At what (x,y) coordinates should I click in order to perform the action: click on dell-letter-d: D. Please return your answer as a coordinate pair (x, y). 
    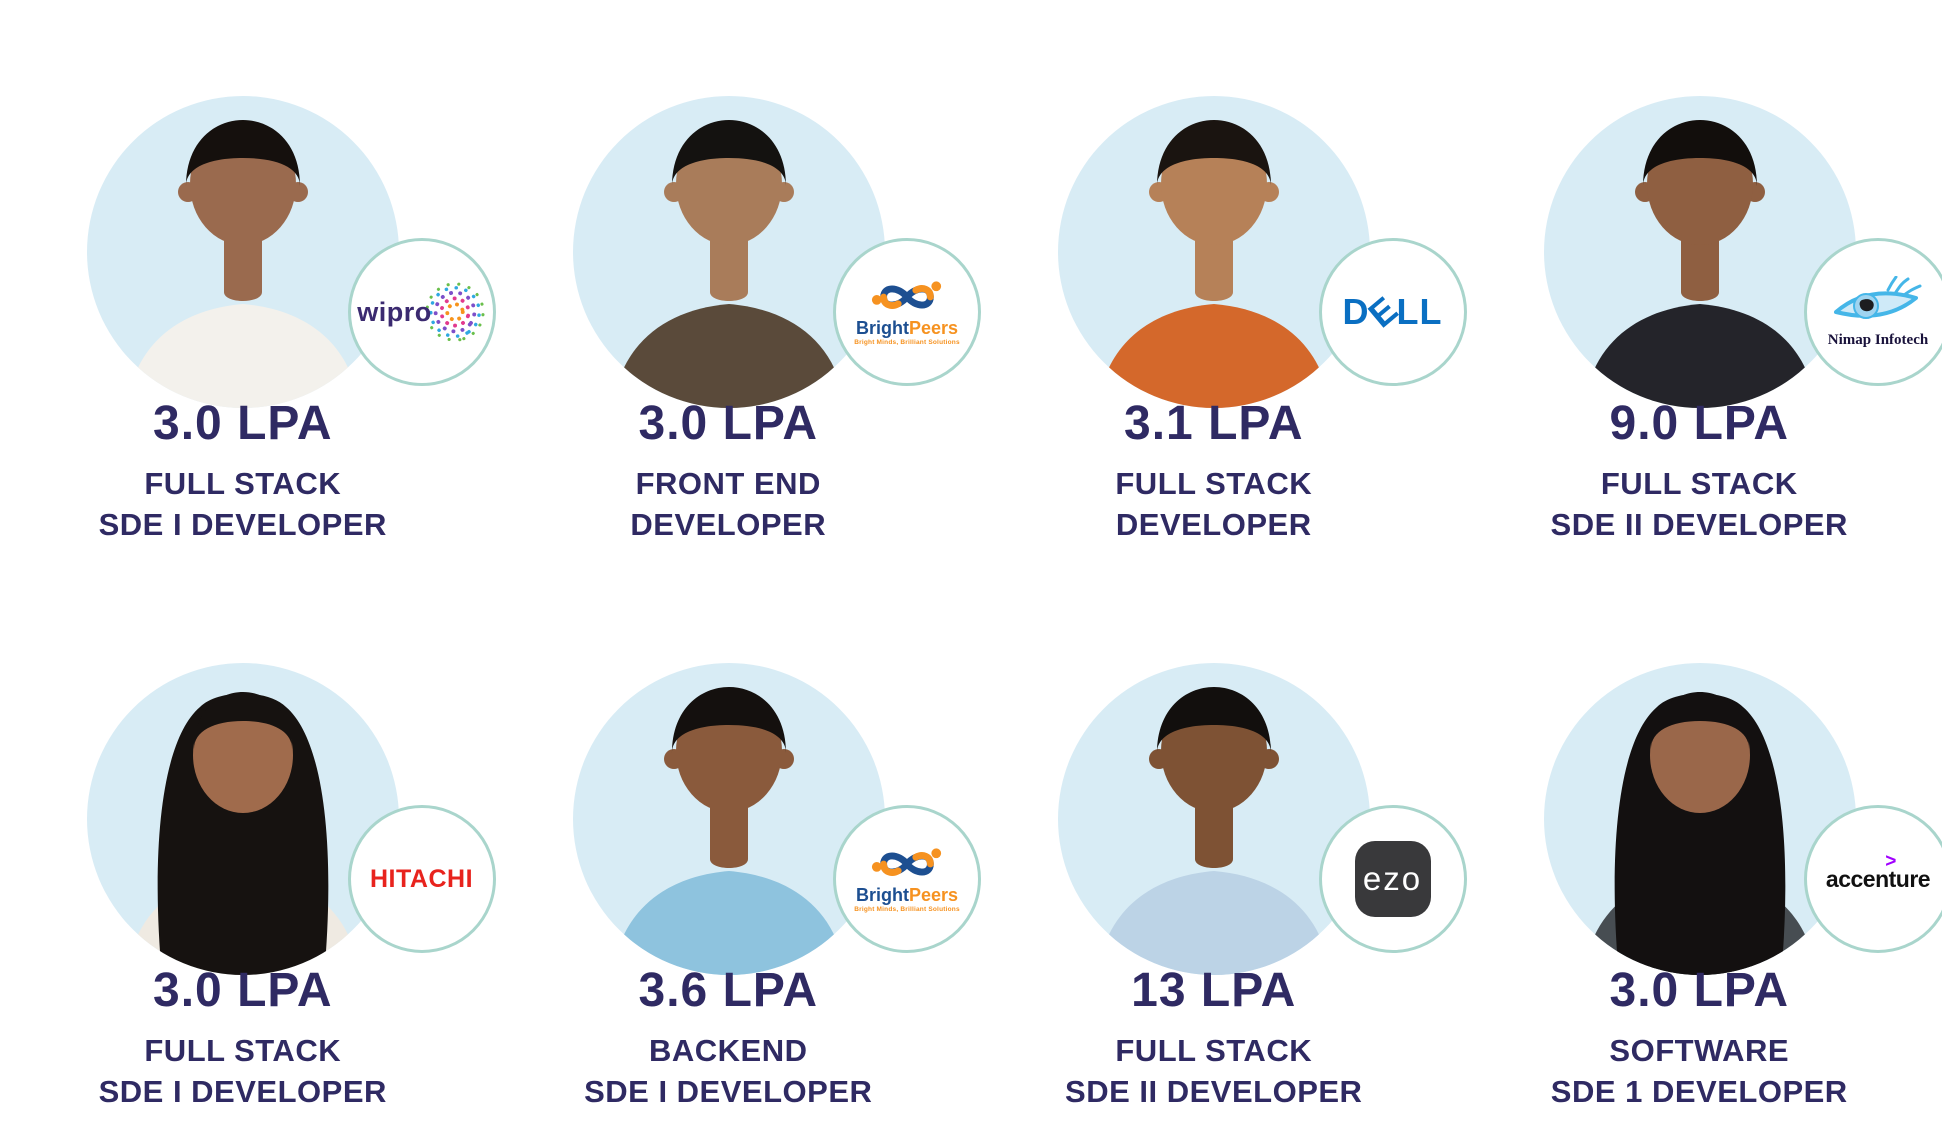
    Looking at the image, I should click on (1356, 311).